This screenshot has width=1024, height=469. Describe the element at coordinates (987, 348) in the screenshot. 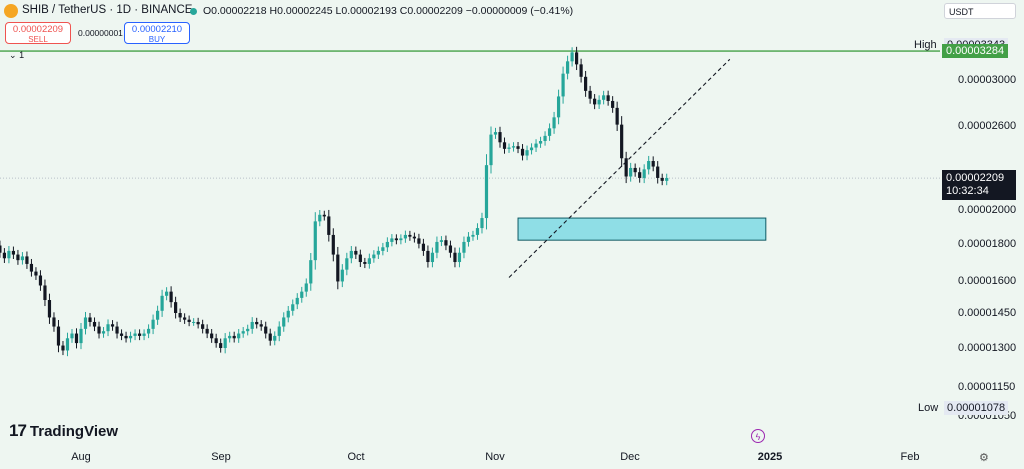

I see `y-tick-label: 0.00001300` at that location.